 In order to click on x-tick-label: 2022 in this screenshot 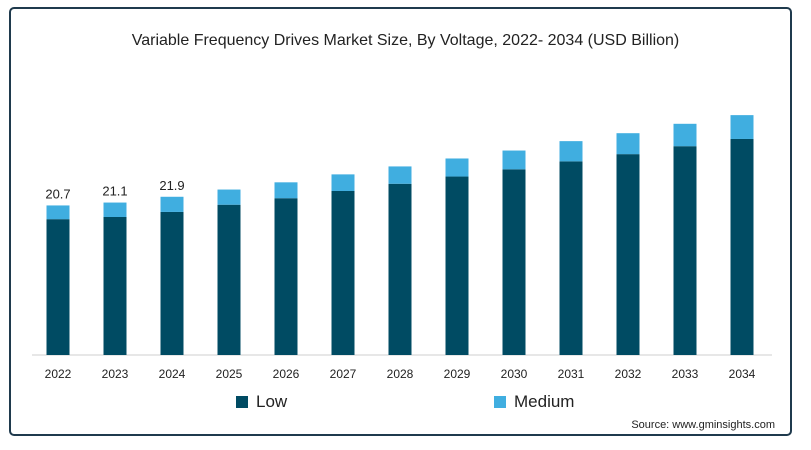, I will do `click(58, 374)`.